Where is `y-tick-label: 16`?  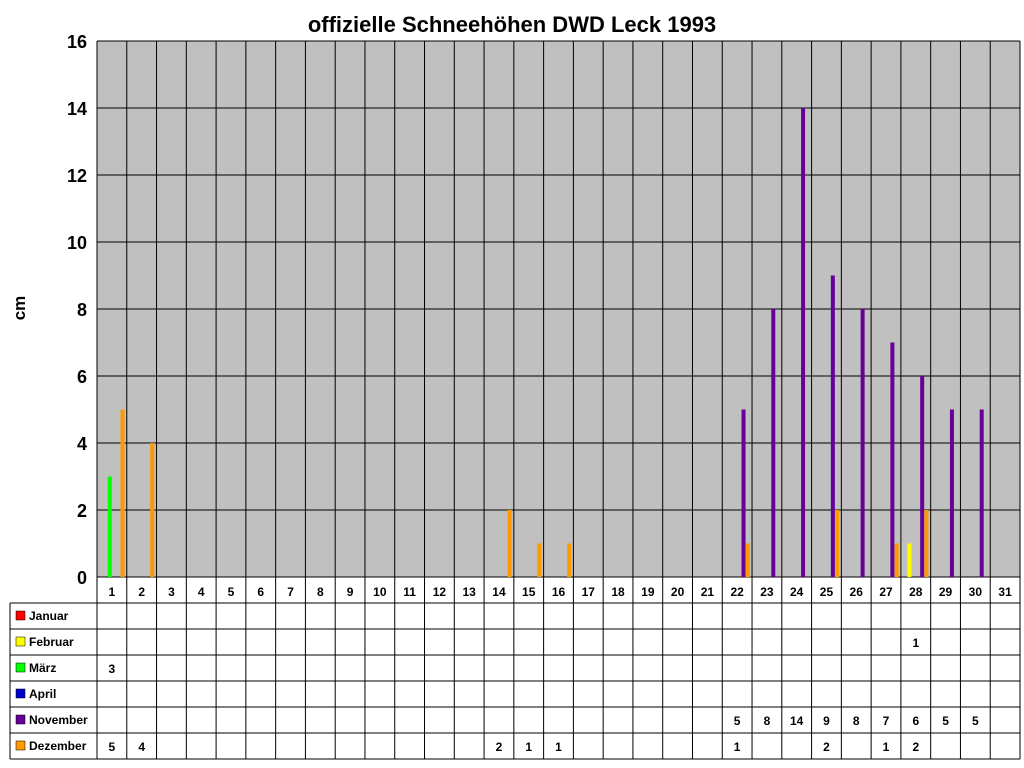
y-tick-label: 16 is located at coordinates (77, 42).